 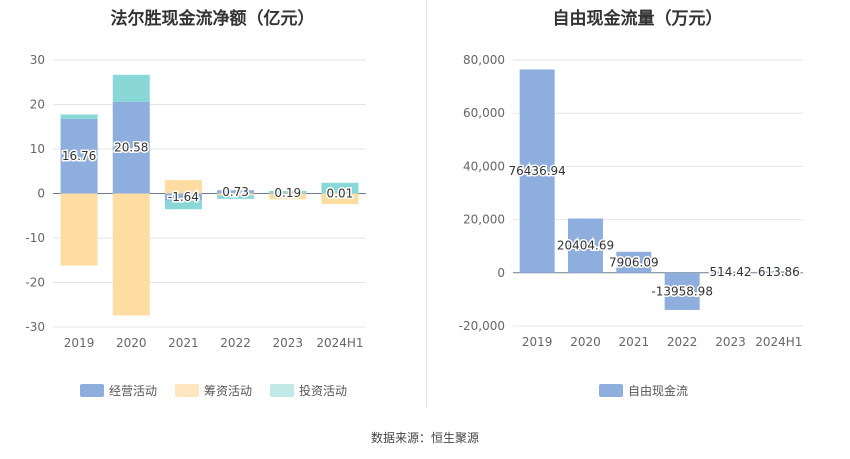 What do you see at coordinates (92, 390) in the screenshot?
I see `legend-swatch-operating` at bounding box center [92, 390].